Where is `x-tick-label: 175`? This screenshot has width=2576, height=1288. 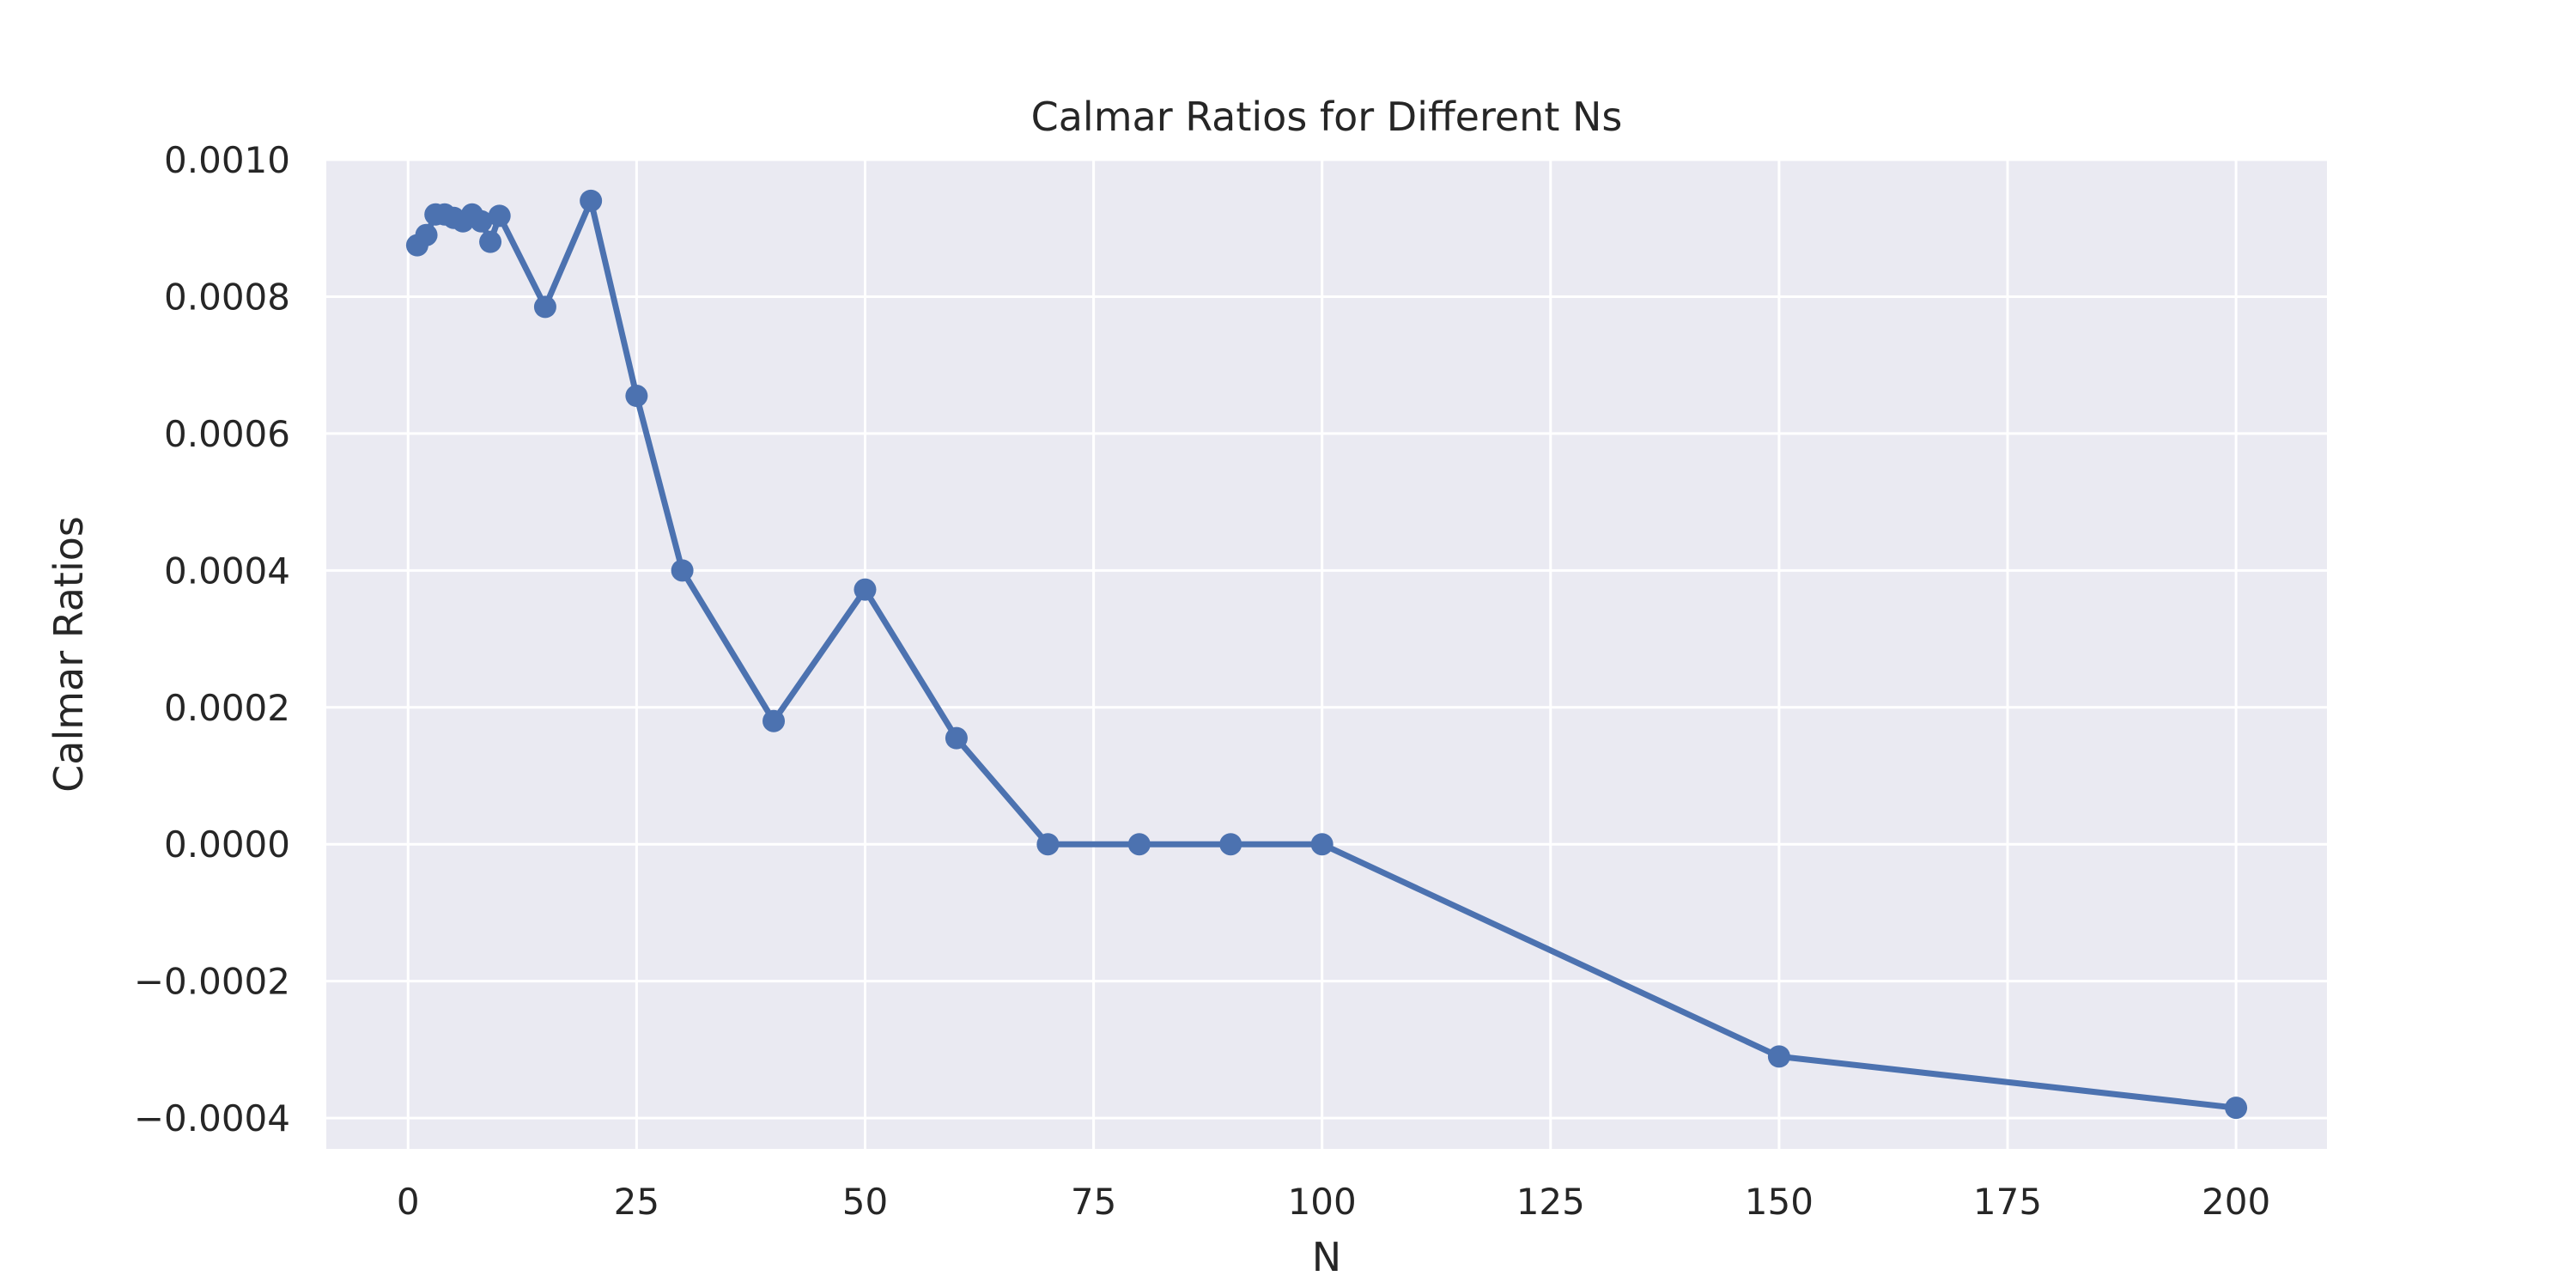
x-tick-label: 175 is located at coordinates (2007, 1202).